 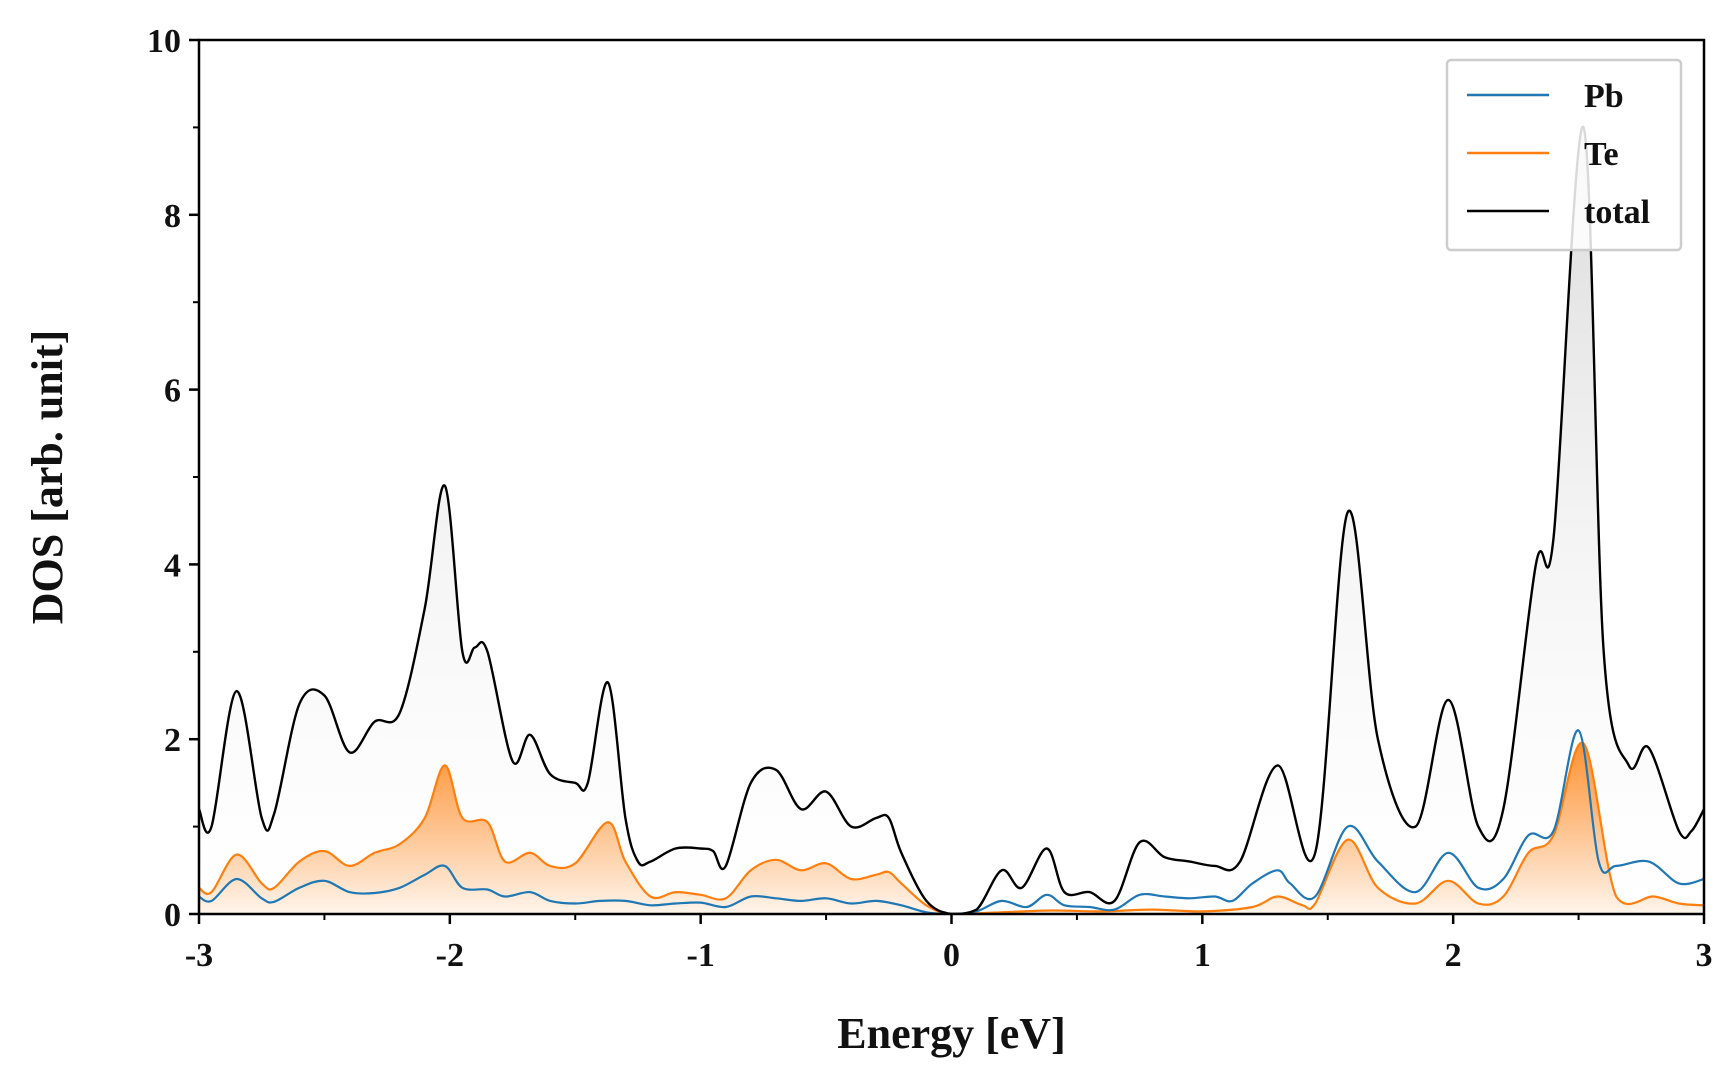 What do you see at coordinates (172, 740) in the screenshot?
I see `y-tick-label: 2` at bounding box center [172, 740].